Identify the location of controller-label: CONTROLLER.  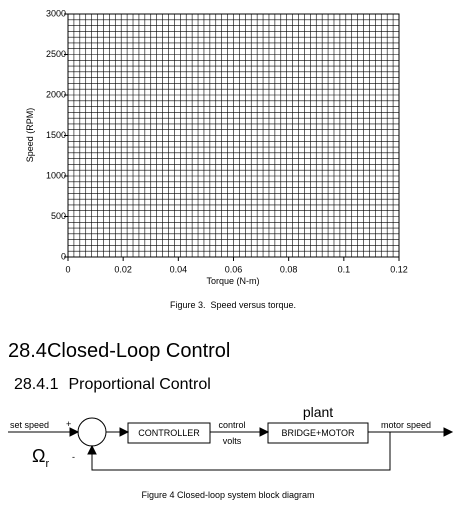
(169, 433).